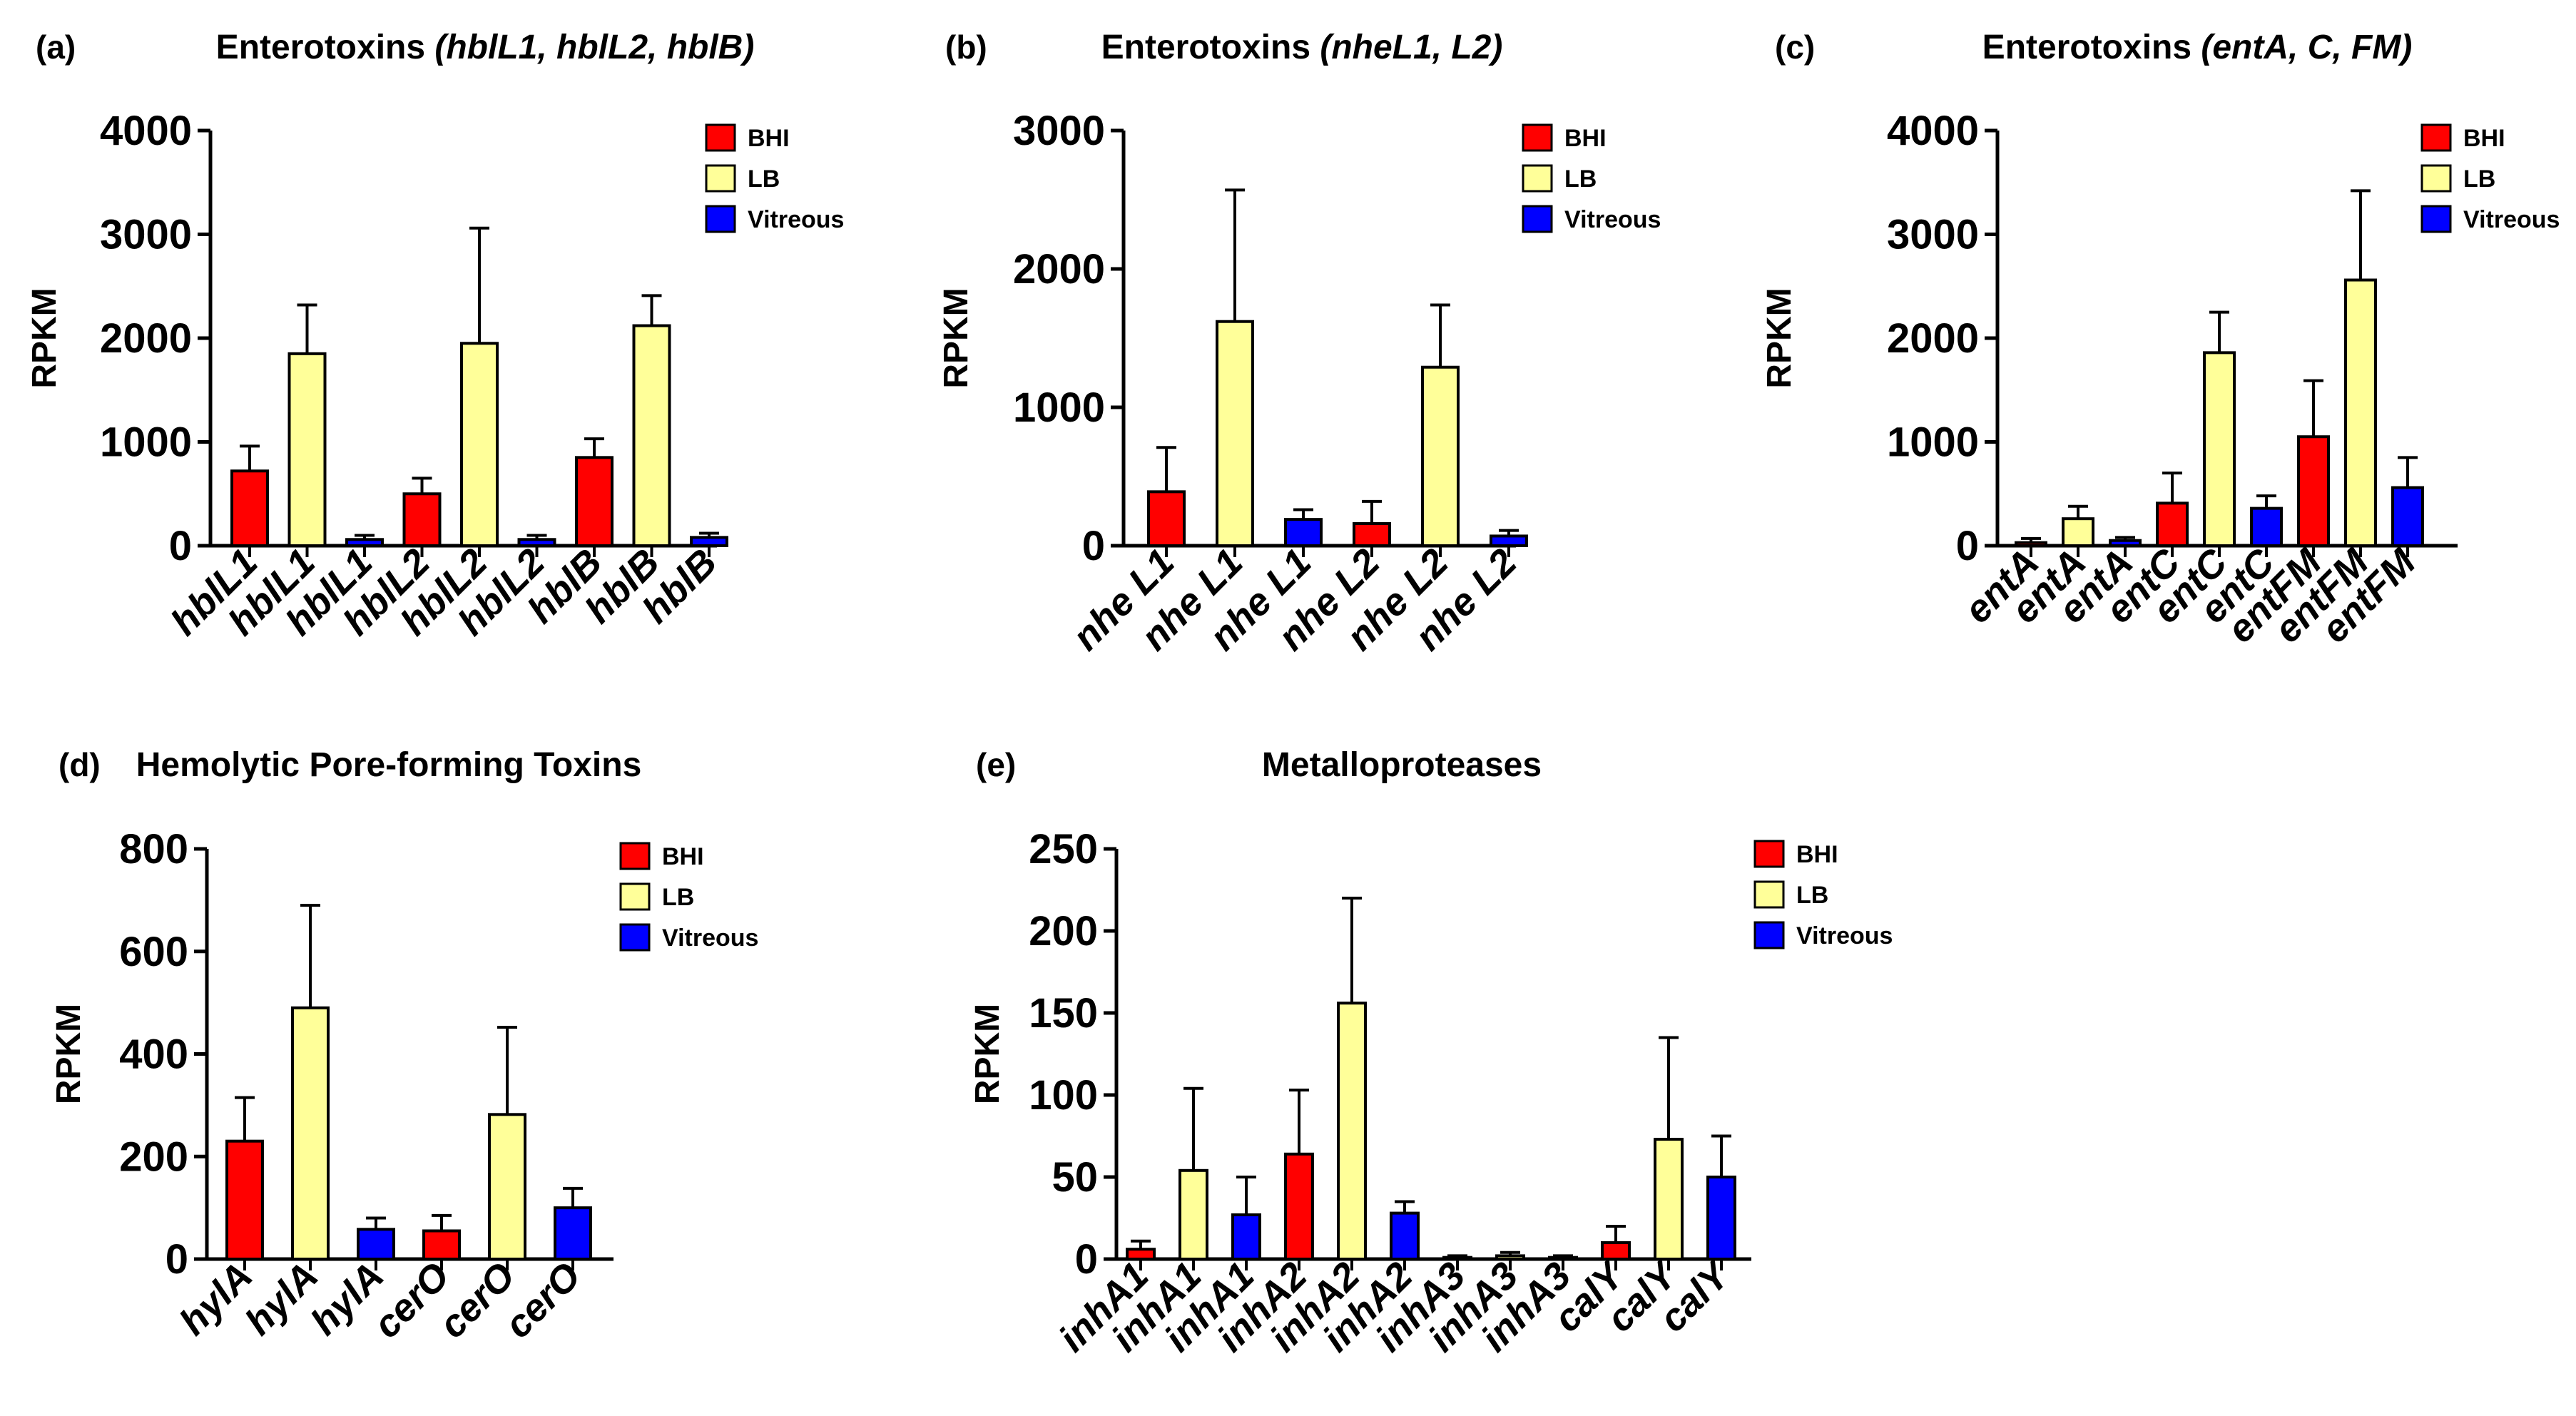 The image size is (2576, 1416). What do you see at coordinates (1411, 47) in the screenshot?
I see `chart-title-italic: (nheL1, L2)` at bounding box center [1411, 47].